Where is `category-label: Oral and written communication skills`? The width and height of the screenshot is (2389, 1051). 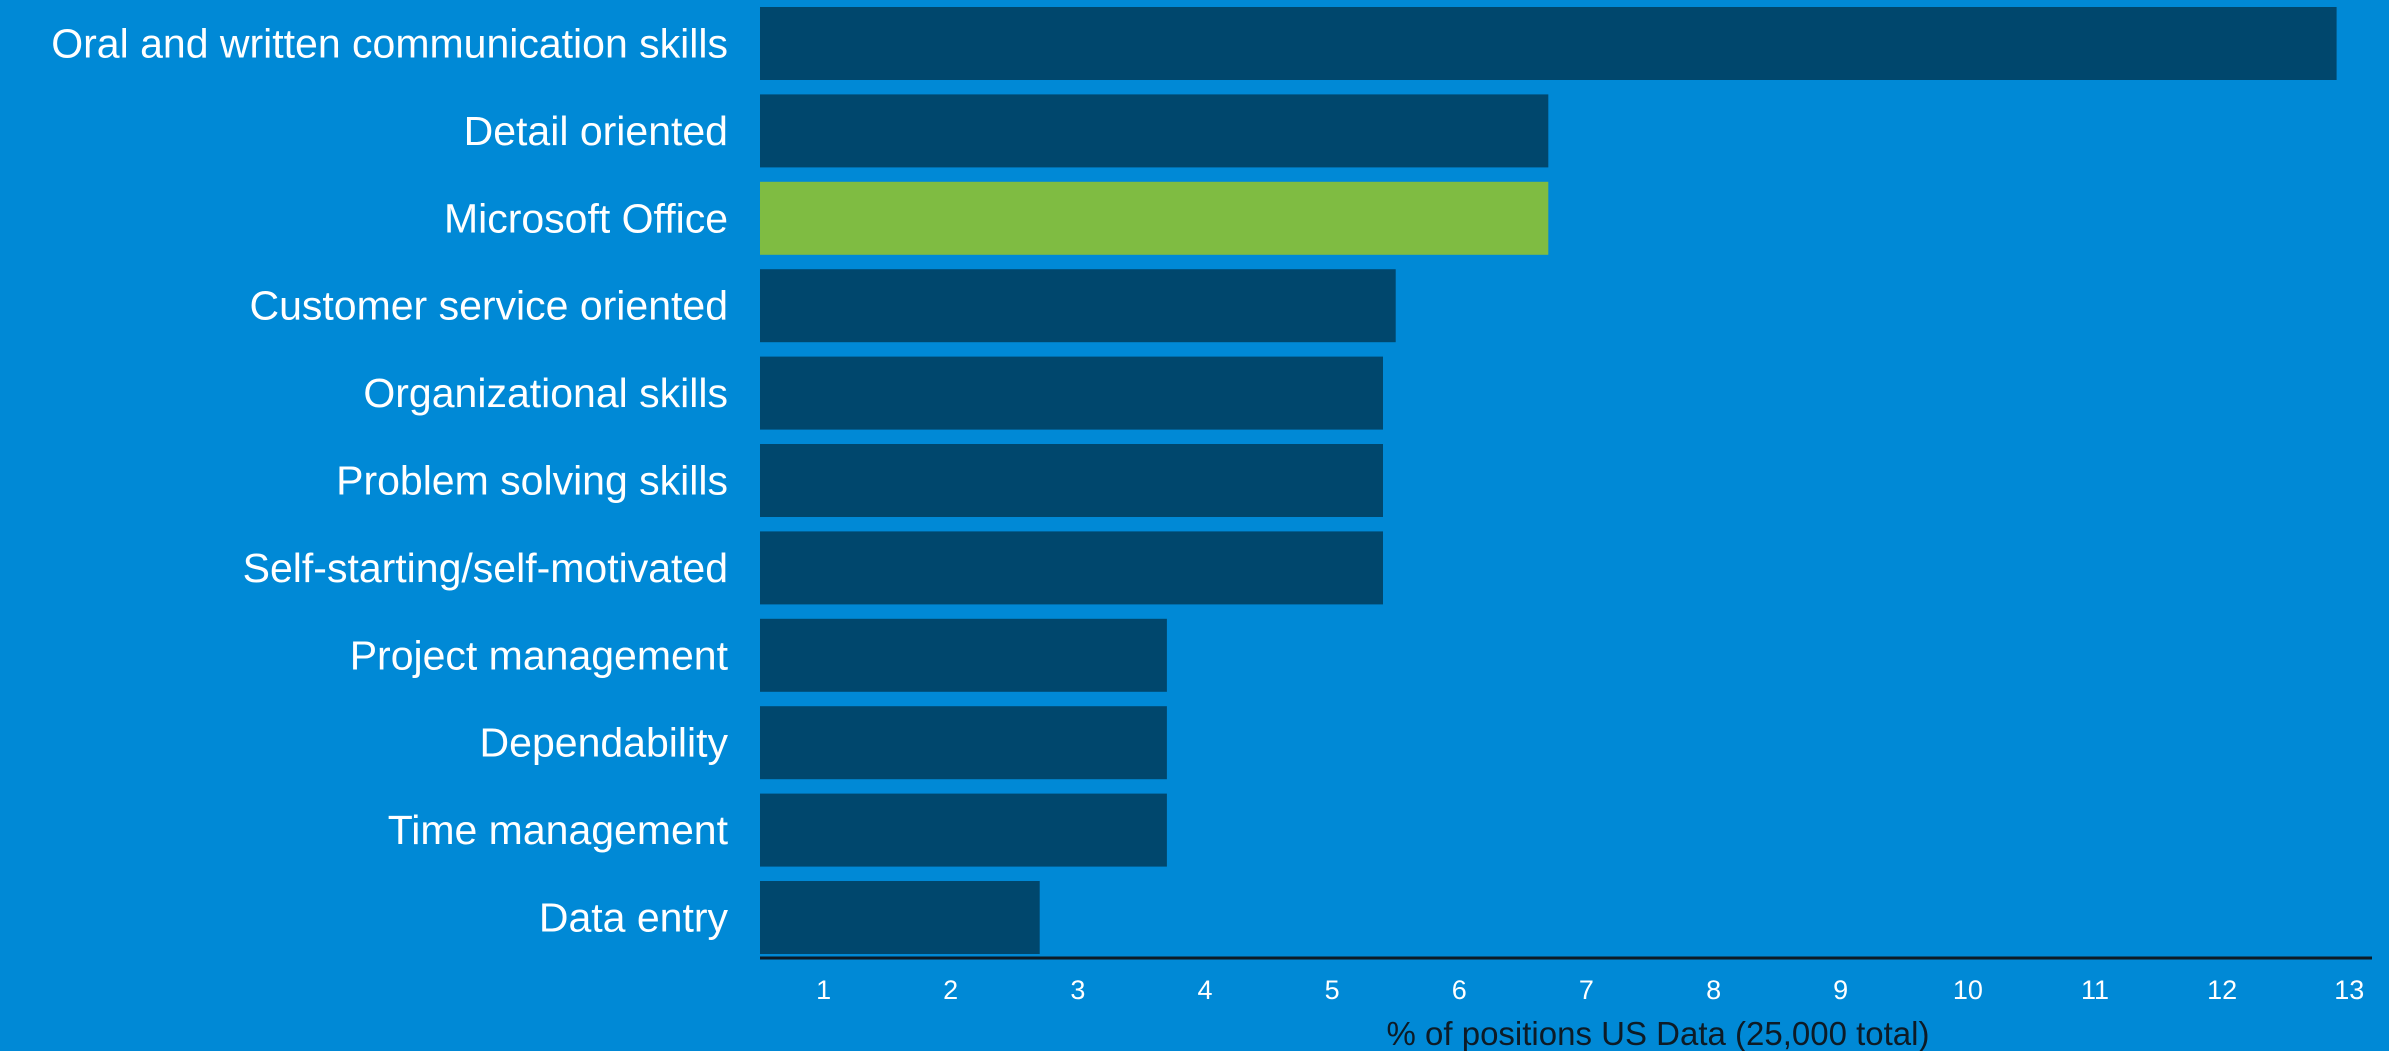 category-label: Oral and written communication skills is located at coordinates (389, 44).